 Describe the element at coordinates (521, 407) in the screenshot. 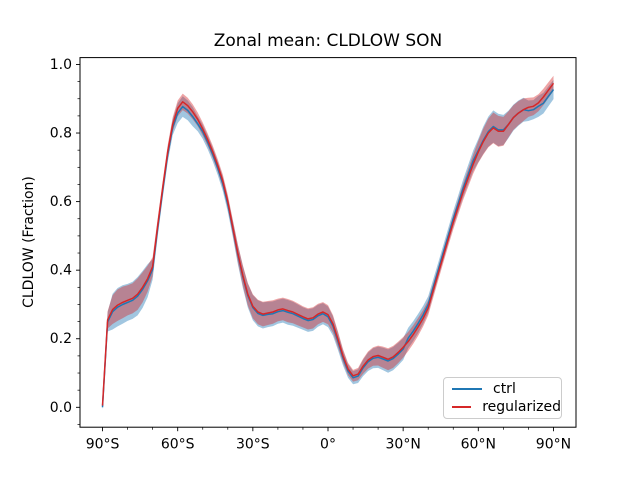

I see `legend-label-regularized: regularized` at that location.